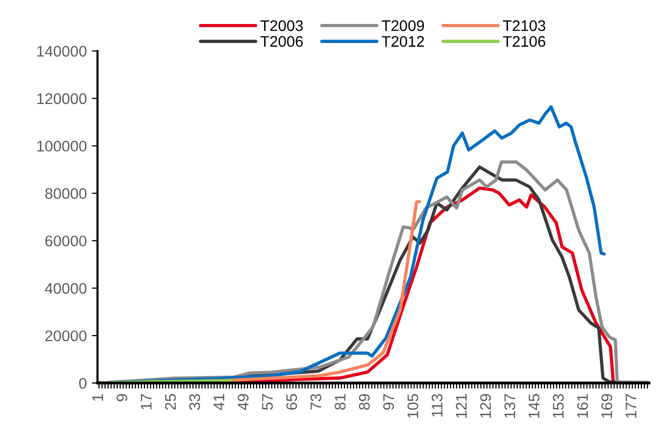  What do you see at coordinates (281, 26) in the screenshot?
I see `legend-label: T2003` at bounding box center [281, 26].